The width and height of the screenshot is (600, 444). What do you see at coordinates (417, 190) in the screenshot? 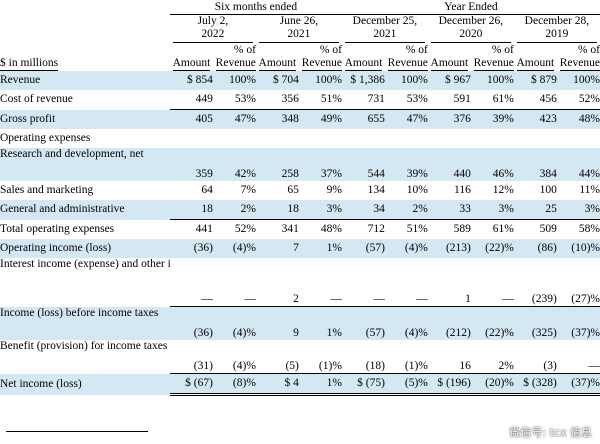
I see `pct-revenue-cell: 10%` at bounding box center [417, 190].